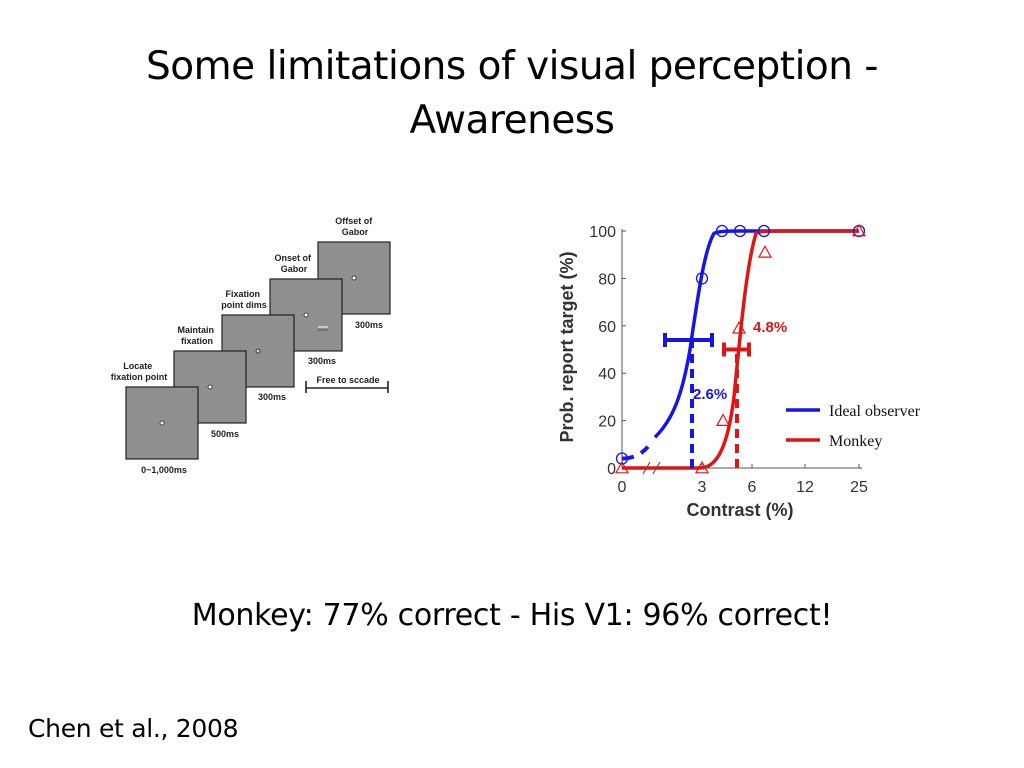  What do you see at coordinates (607, 374) in the screenshot?
I see `y-tick-label: 40` at bounding box center [607, 374].